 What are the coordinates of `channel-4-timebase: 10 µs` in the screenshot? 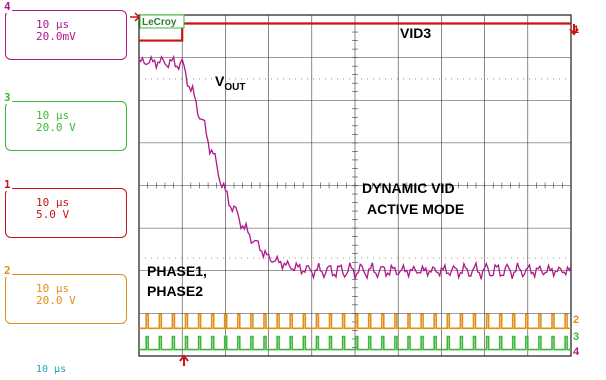 It's located at (53, 24).